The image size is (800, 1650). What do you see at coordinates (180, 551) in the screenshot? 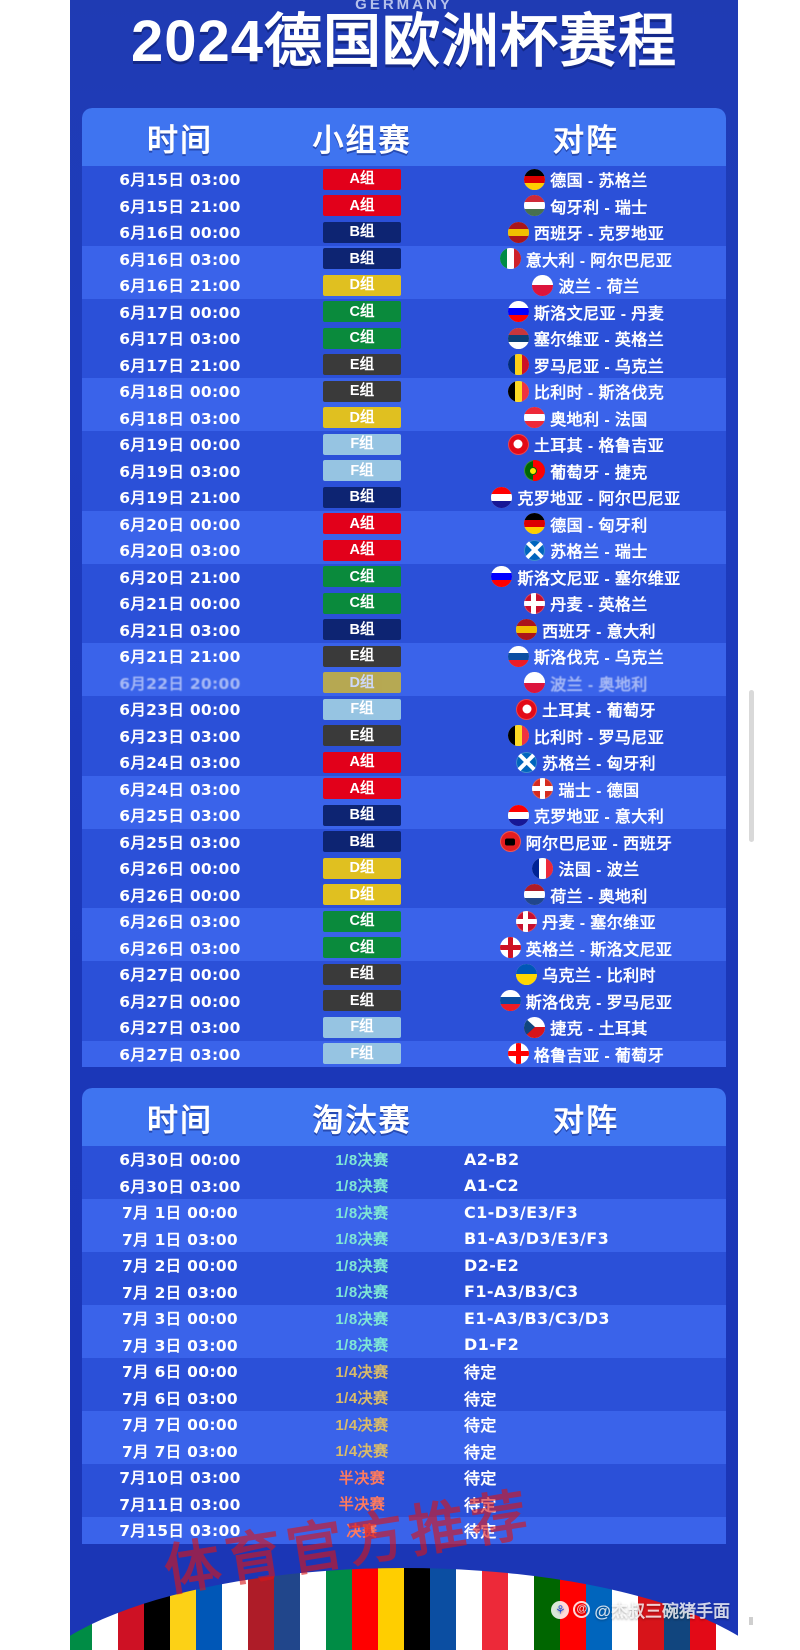
I see `match-time: 6月20日 03:00` at bounding box center [180, 551].